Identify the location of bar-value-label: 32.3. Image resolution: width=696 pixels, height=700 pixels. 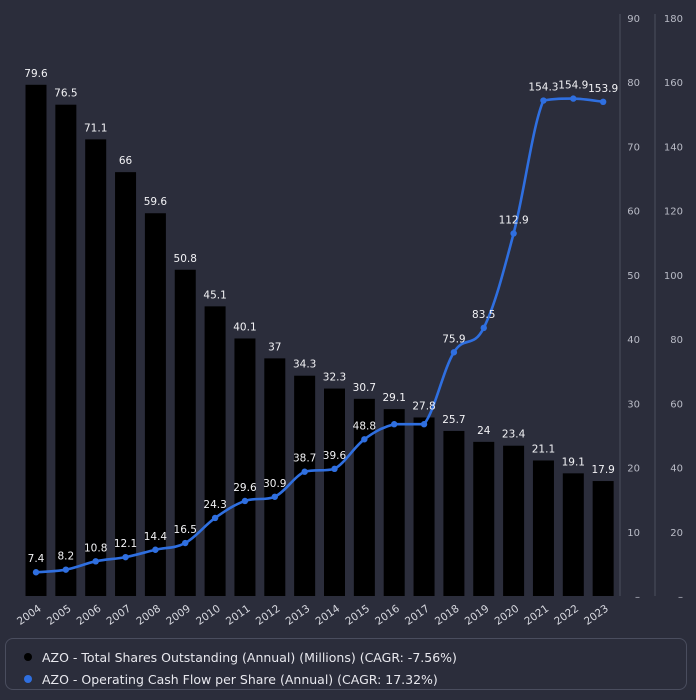
(334, 378).